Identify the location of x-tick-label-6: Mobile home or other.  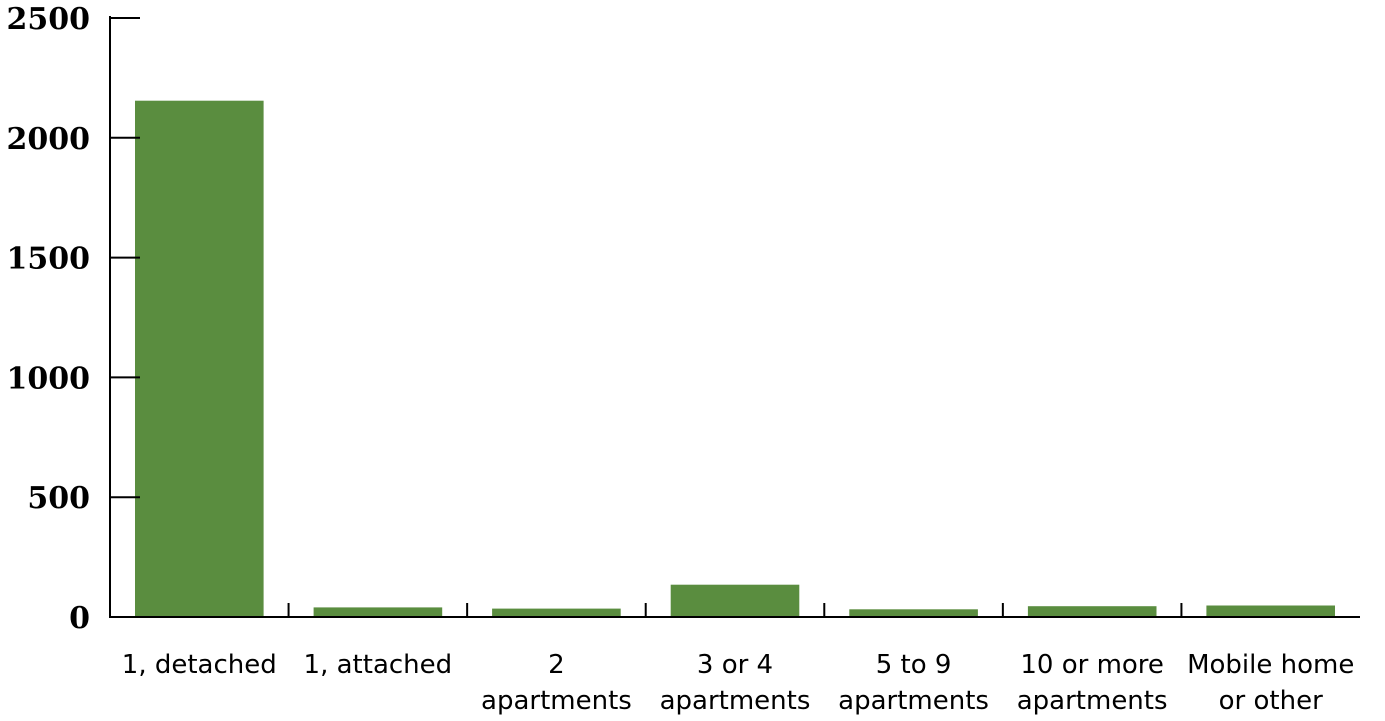
(1270, 683).